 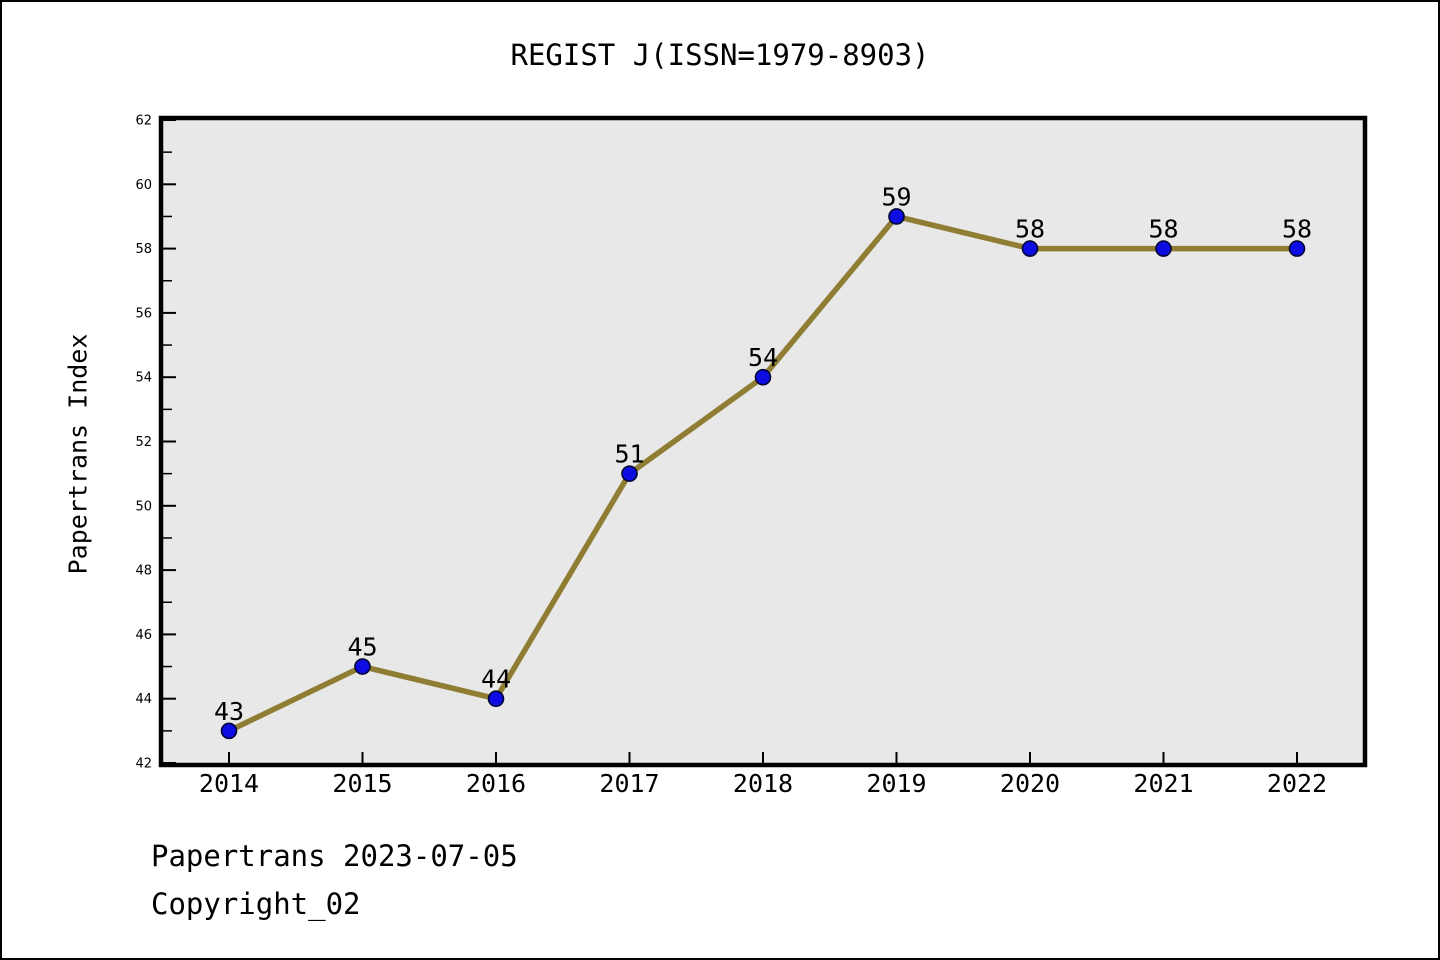 I want to click on y-tick-label: 50, so click(x=143, y=506).